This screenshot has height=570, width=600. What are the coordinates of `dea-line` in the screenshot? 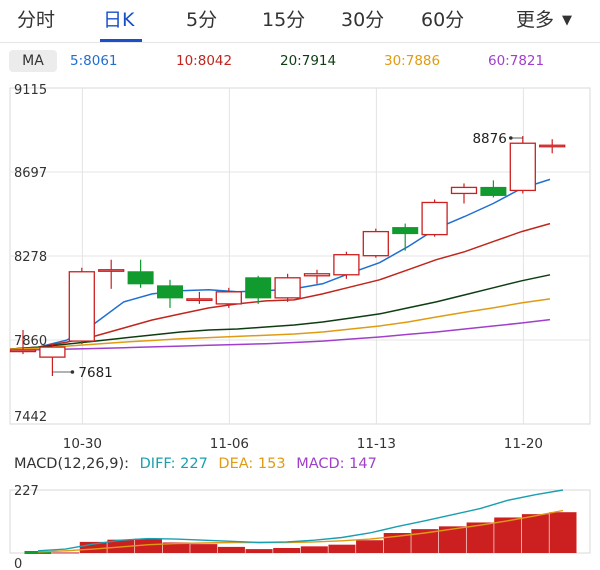 It's located at (300, 531).